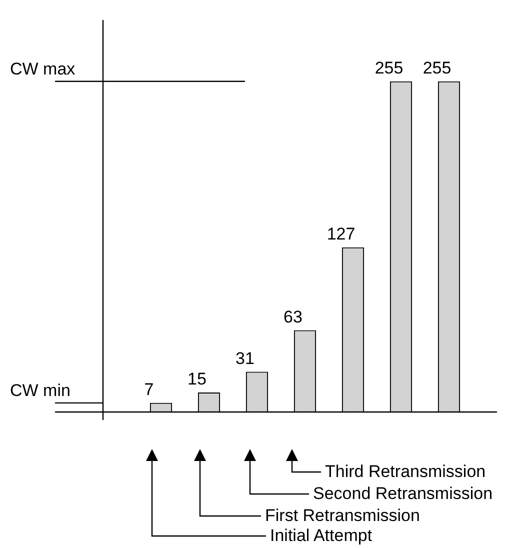 The image size is (530, 548). What do you see at coordinates (341, 234) in the screenshot?
I see `data-label: 127` at bounding box center [341, 234].